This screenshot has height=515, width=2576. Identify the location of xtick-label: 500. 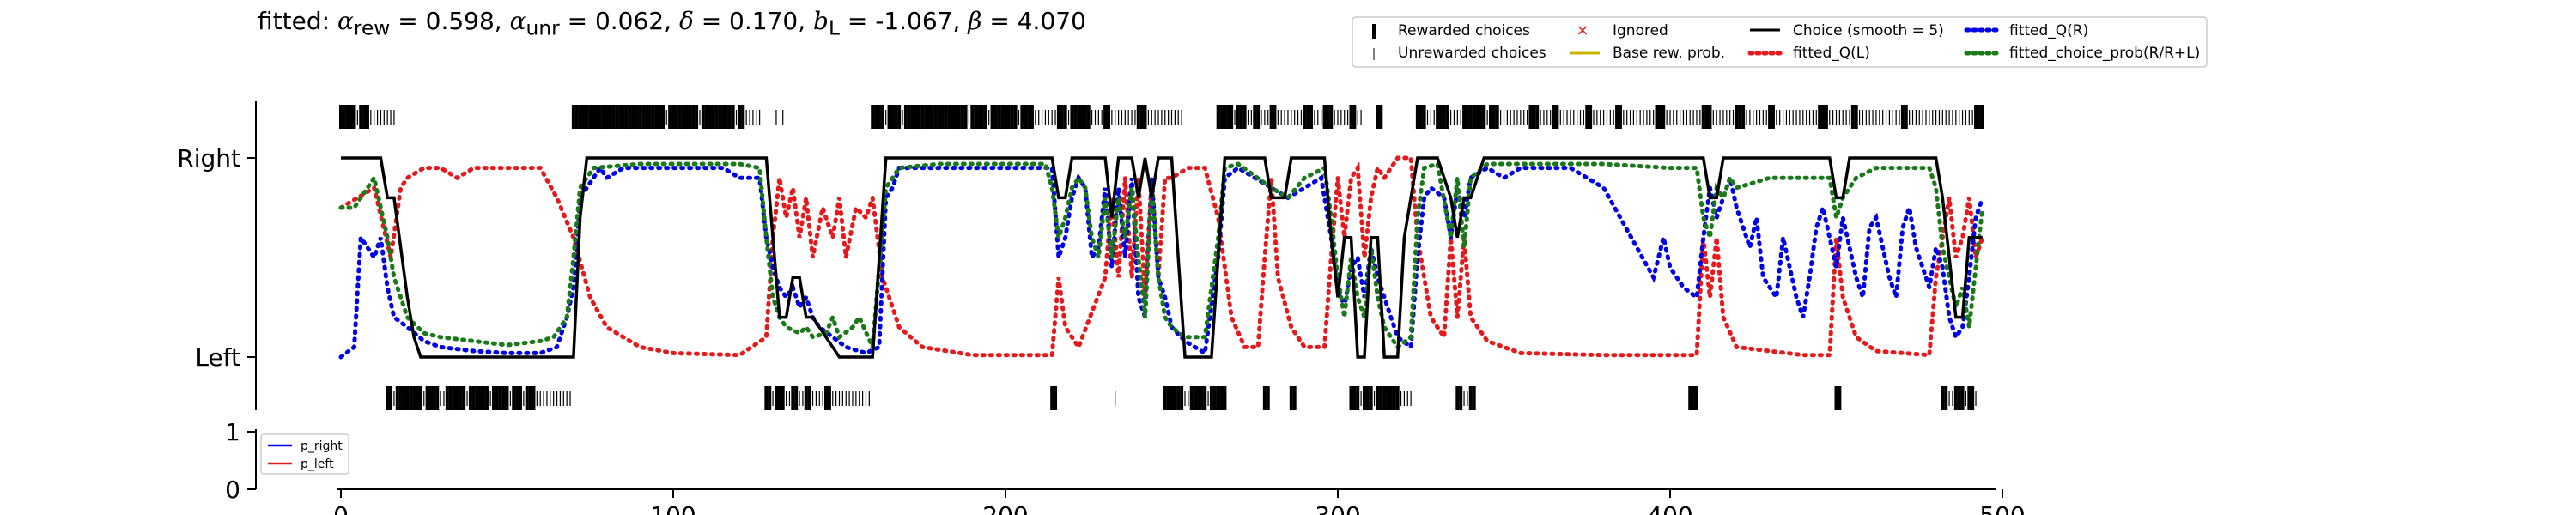
(2002, 508).